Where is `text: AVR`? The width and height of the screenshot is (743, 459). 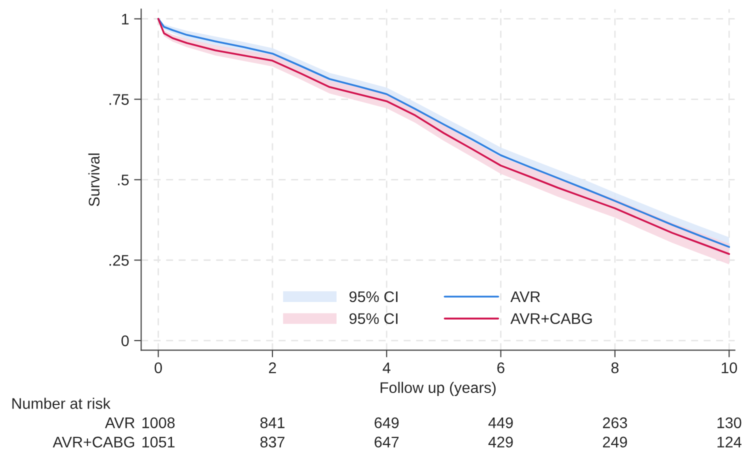 text: AVR is located at coordinates (119, 423).